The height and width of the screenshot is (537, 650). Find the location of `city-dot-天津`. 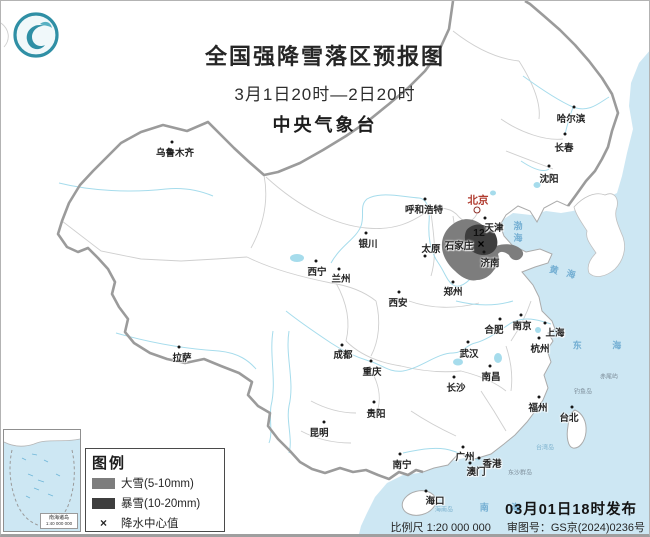

city-dot-天津 is located at coordinates (485, 218).